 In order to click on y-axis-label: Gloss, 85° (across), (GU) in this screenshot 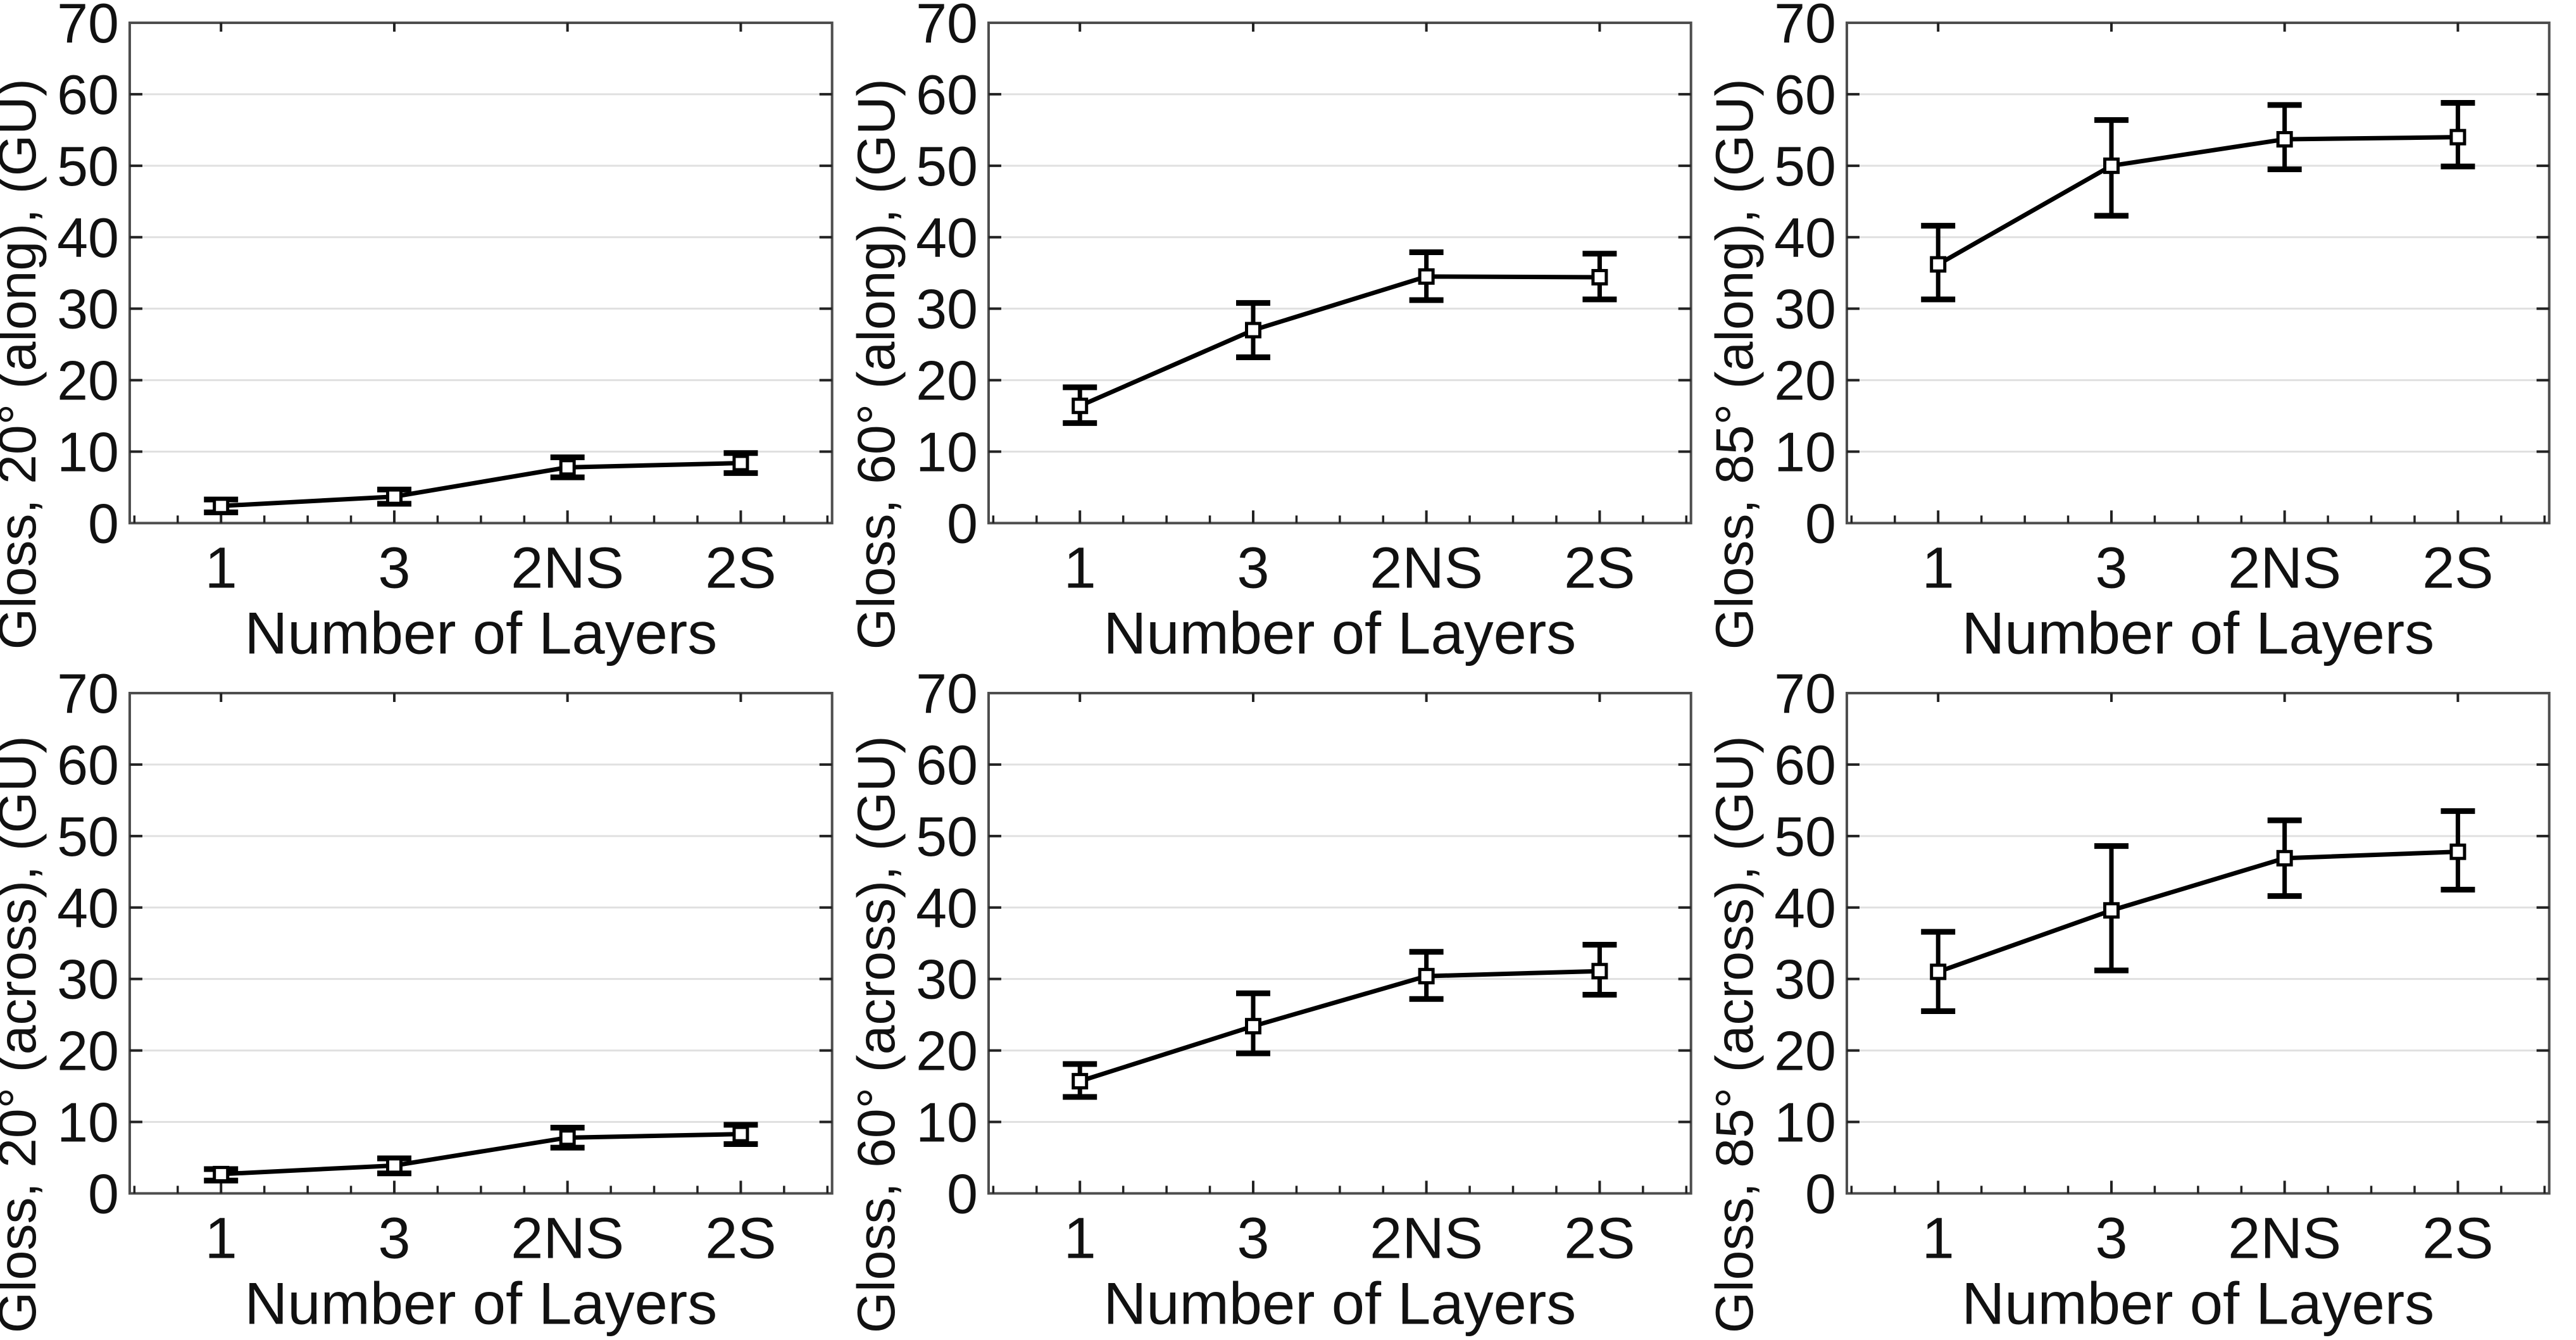, I will do `click(1734, 1034)`.